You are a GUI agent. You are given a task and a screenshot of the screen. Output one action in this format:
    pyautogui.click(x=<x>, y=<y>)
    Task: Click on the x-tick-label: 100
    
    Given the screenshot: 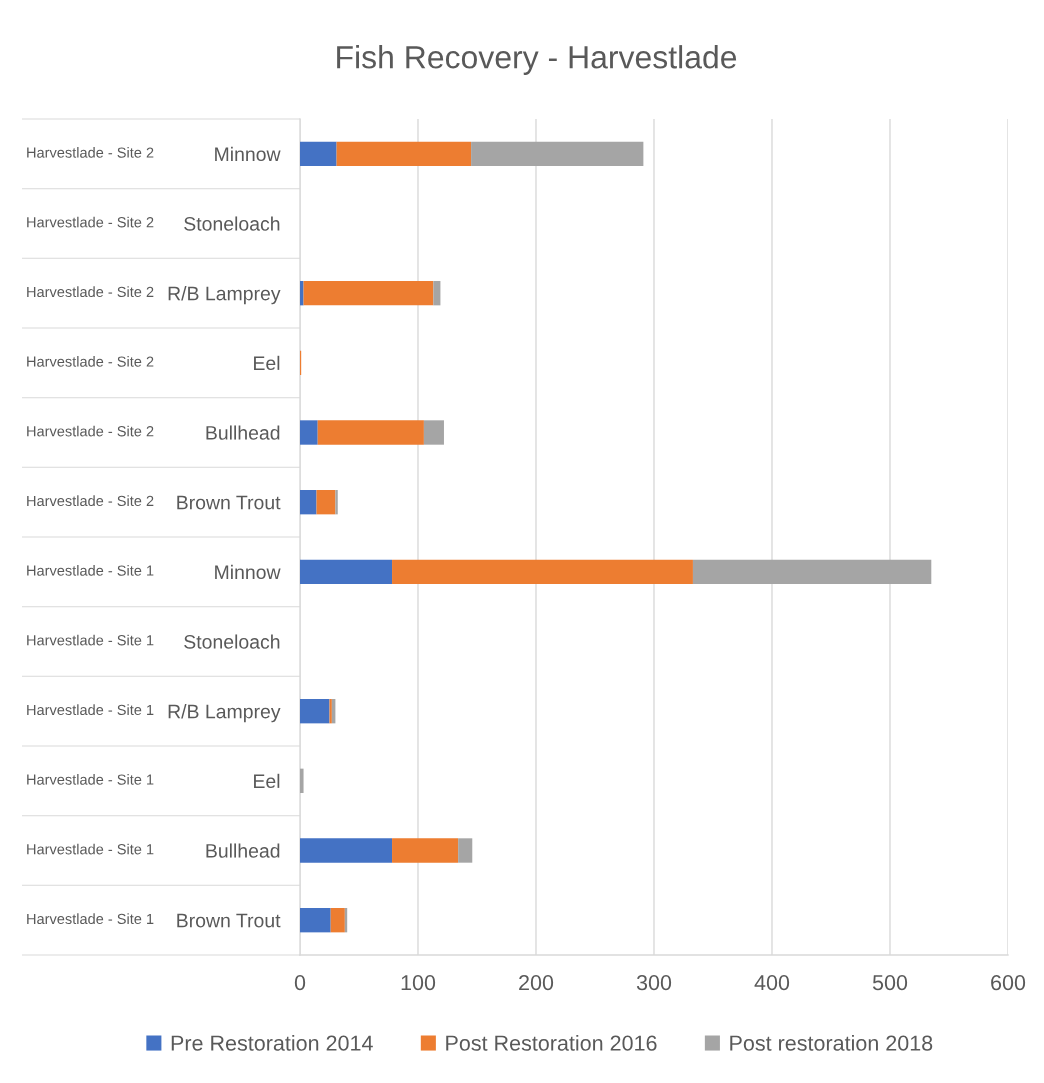 What is the action you would take?
    pyautogui.click(x=418, y=983)
    